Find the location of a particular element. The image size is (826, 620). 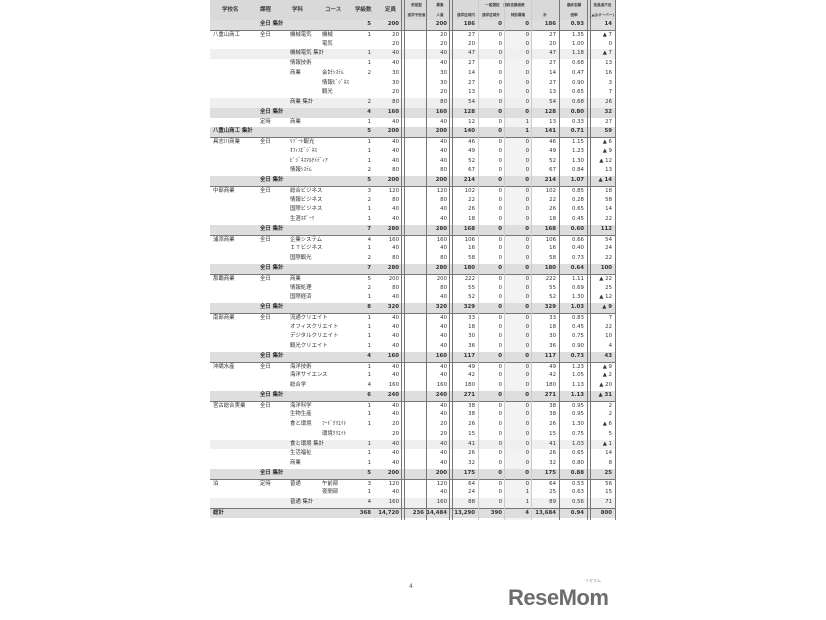

cell-ratio: 0.69 is located at coordinates (577, 287).